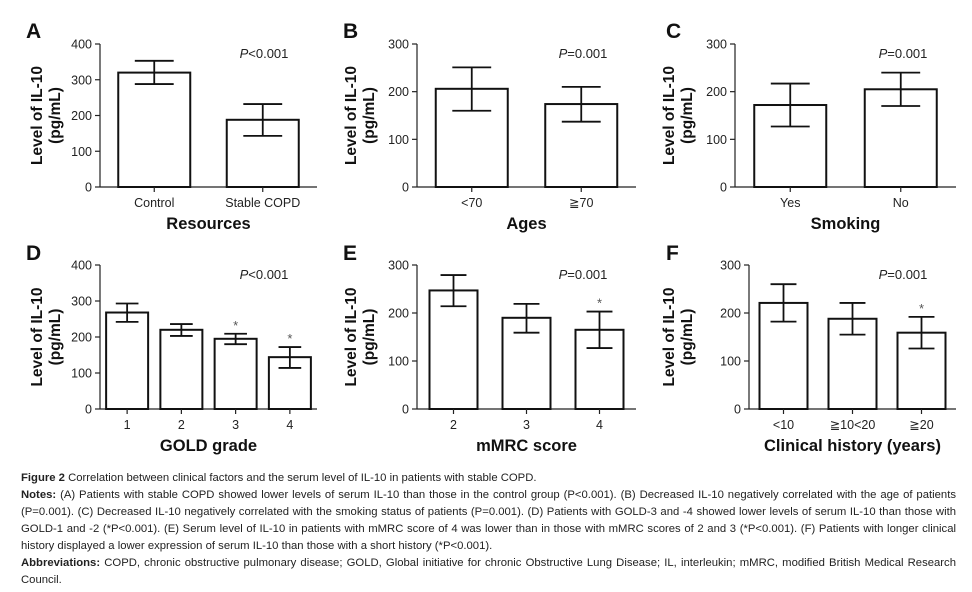 This screenshot has height=592, width=972. Describe the element at coordinates (901, 203) in the screenshot. I see `x-tick-label: No` at that location.